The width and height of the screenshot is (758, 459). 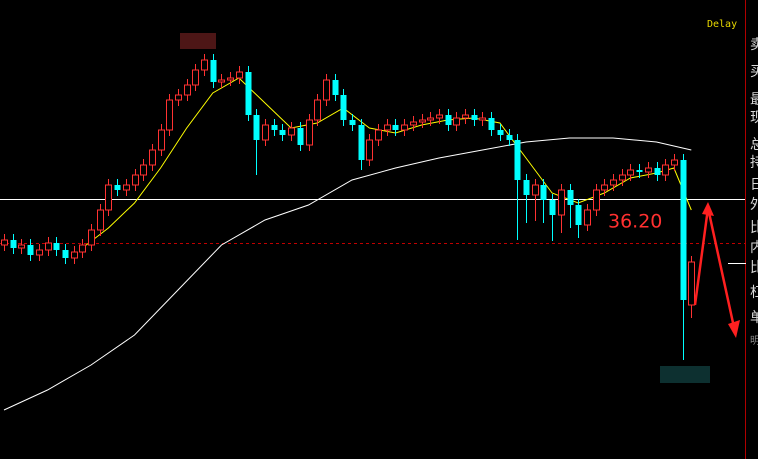 What do you see at coordinates (754, 318) in the screenshot?
I see `side-label: 单` at bounding box center [754, 318].